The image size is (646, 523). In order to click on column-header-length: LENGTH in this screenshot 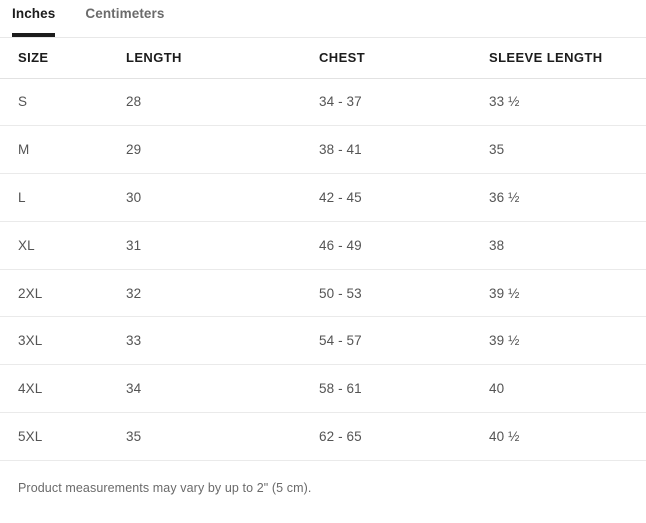, I will do `click(222, 58)`.